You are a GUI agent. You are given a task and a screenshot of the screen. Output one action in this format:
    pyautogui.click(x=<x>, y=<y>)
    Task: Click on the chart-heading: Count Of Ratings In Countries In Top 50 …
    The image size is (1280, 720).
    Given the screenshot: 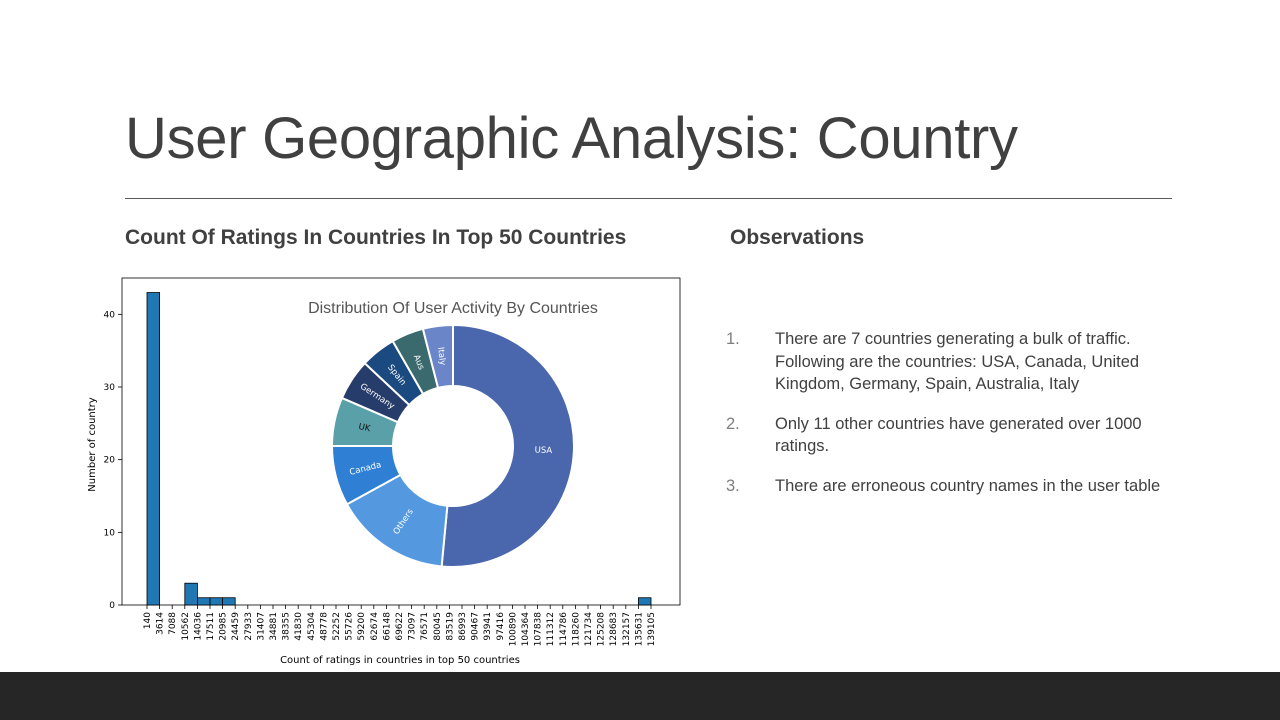 What is the action you would take?
    pyautogui.click(x=376, y=237)
    